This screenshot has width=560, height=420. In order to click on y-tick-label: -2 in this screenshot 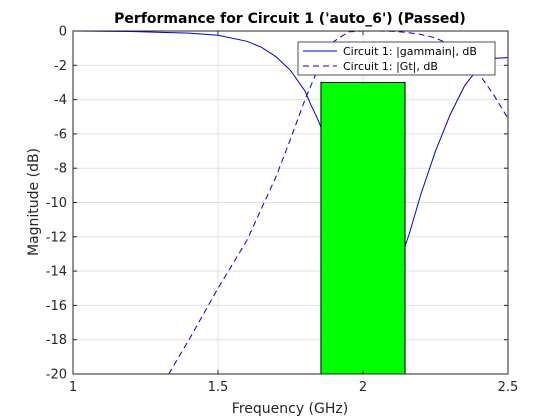, I will do `click(60, 66)`.